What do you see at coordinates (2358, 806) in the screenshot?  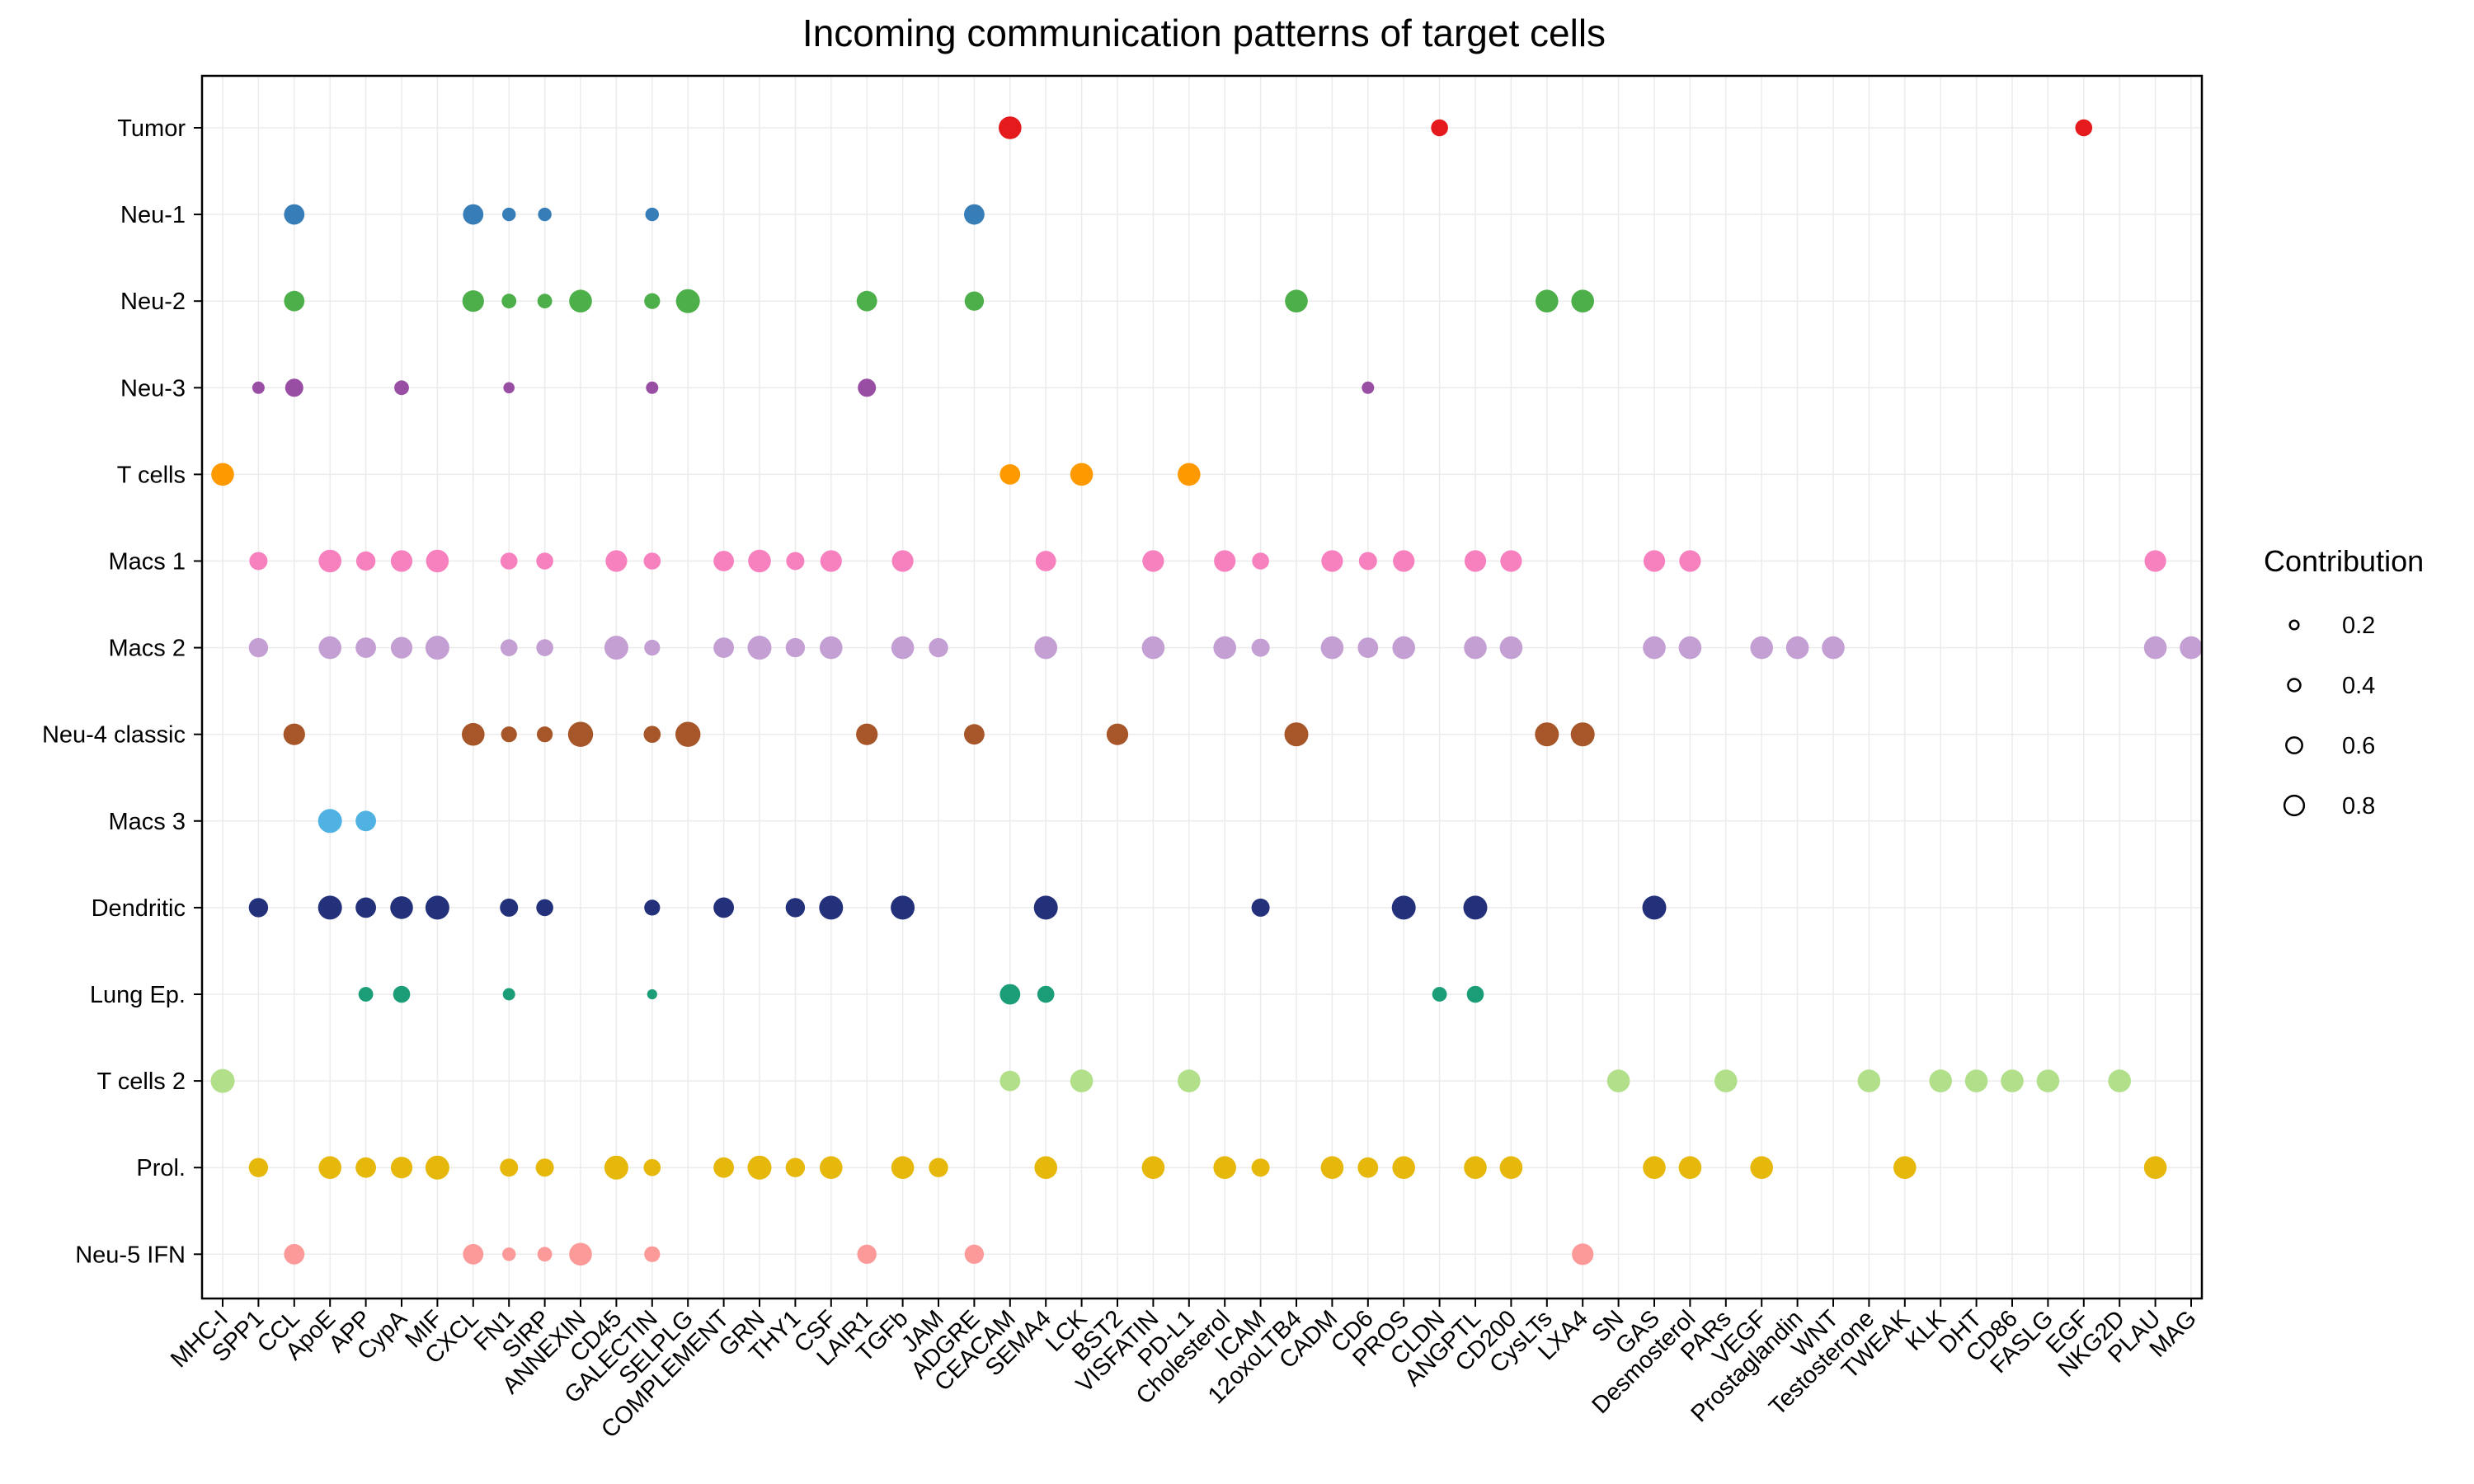 I see `legend-label: 0.8` at bounding box center [2358, 806].